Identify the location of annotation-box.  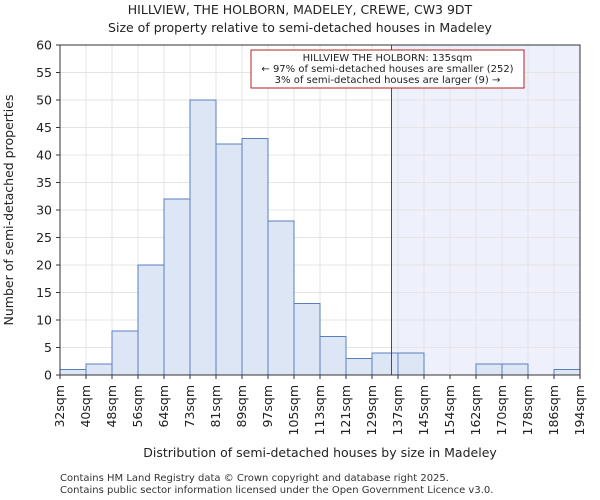
(387, 69).